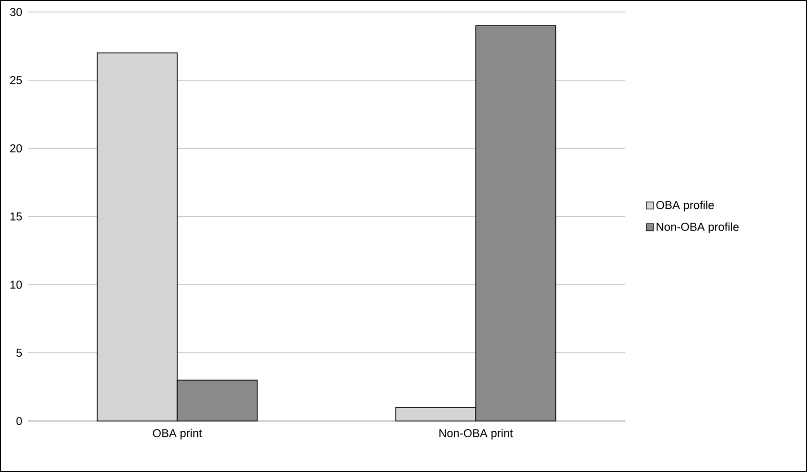  I want to click on legend-label: Non-OBA profile, so click(697, 228).